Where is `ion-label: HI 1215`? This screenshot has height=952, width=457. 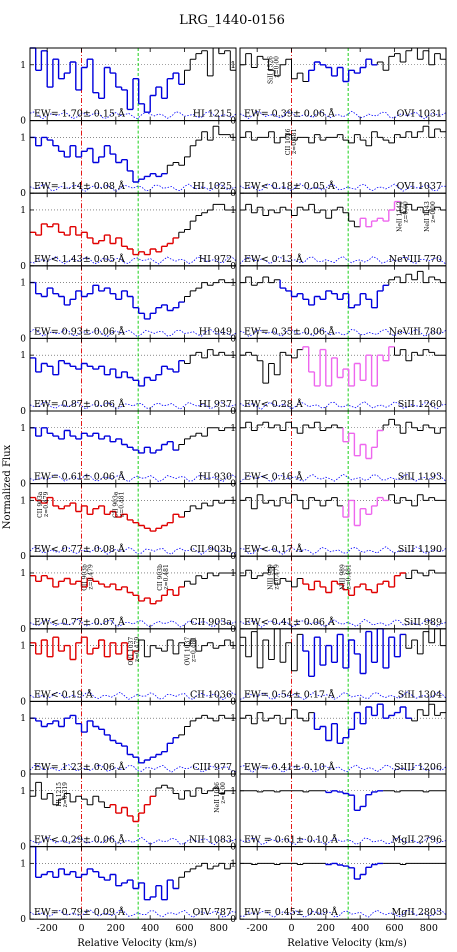
ion-label: HI 1215 is located at coordinates (212, 114).